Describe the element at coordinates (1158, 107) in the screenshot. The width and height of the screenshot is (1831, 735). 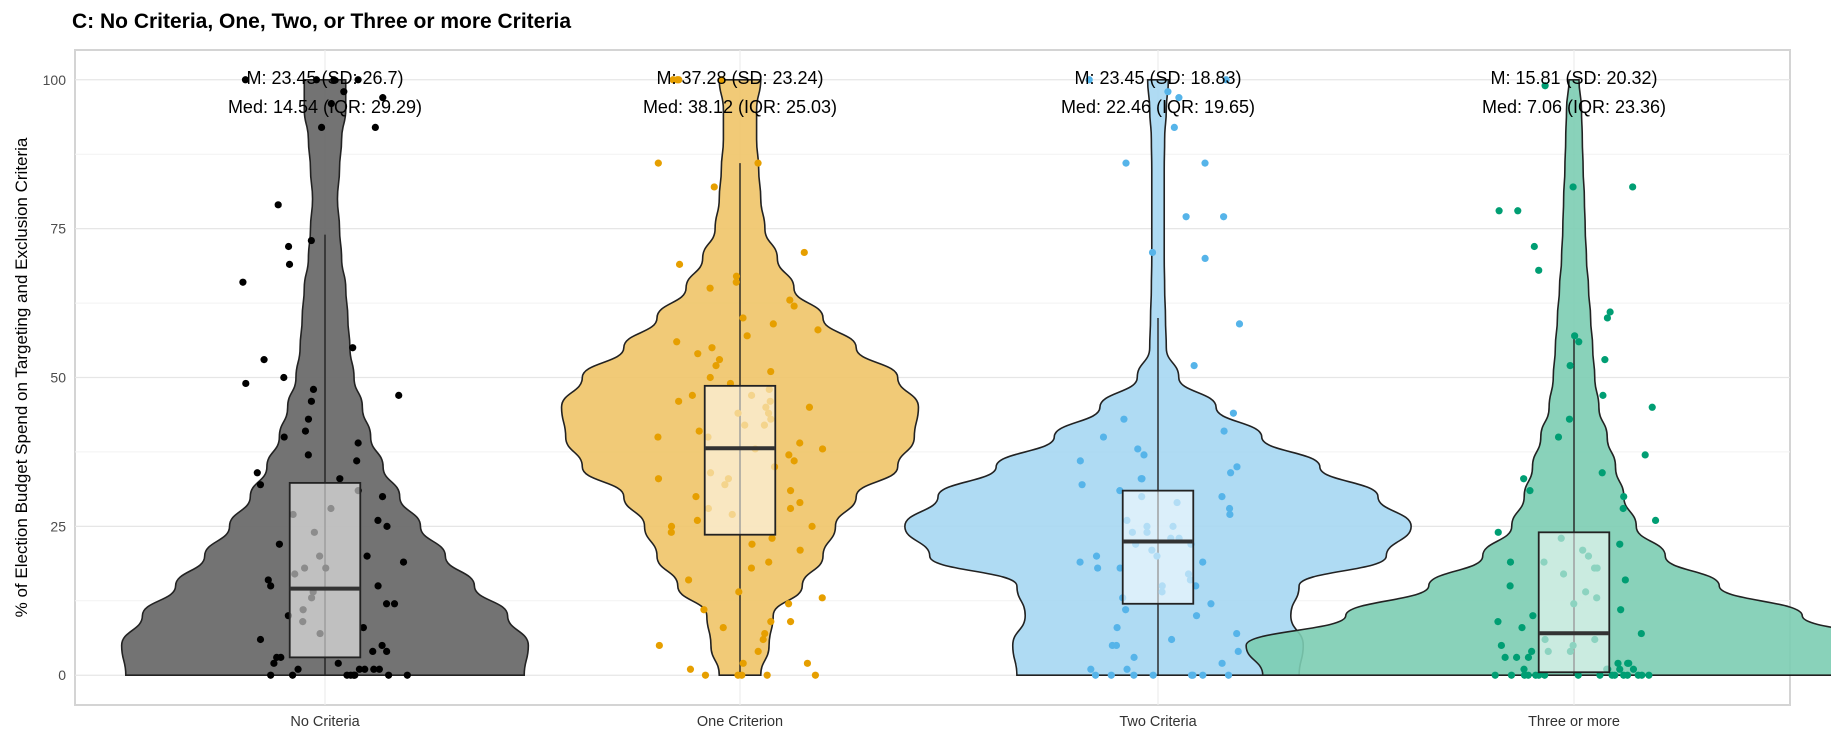
I see `median-iqr-label: Med: 22.46 (IQR: 19.65)` at that location.